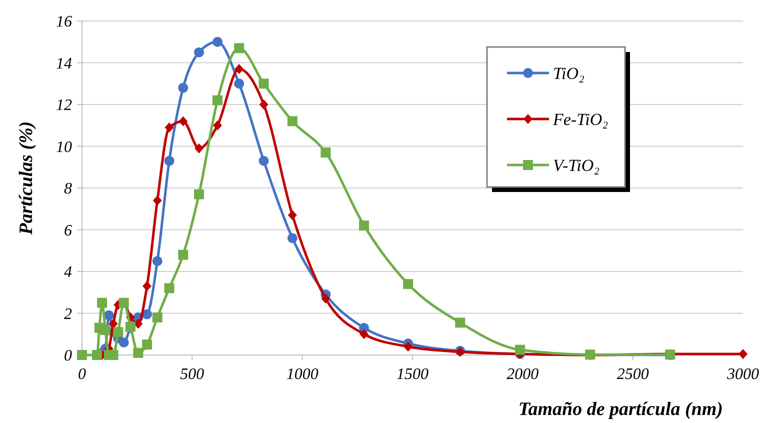 This screenshot has width=764, height=423. Describe the element at coordinates (64, 105) in the screenshot. I see `y-tick-label: 12` at that location.